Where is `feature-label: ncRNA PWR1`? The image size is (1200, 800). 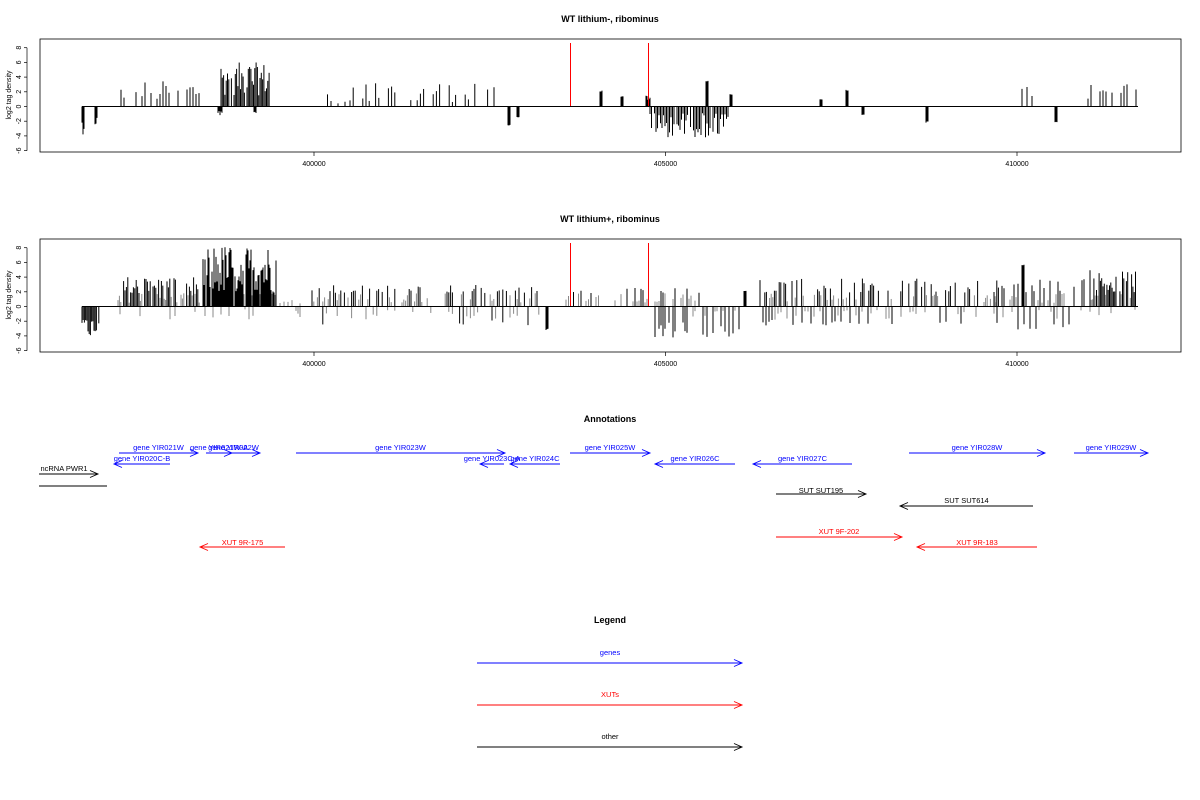 feature-label: ncRNA PWR1 is located at coordinates (63, 468).